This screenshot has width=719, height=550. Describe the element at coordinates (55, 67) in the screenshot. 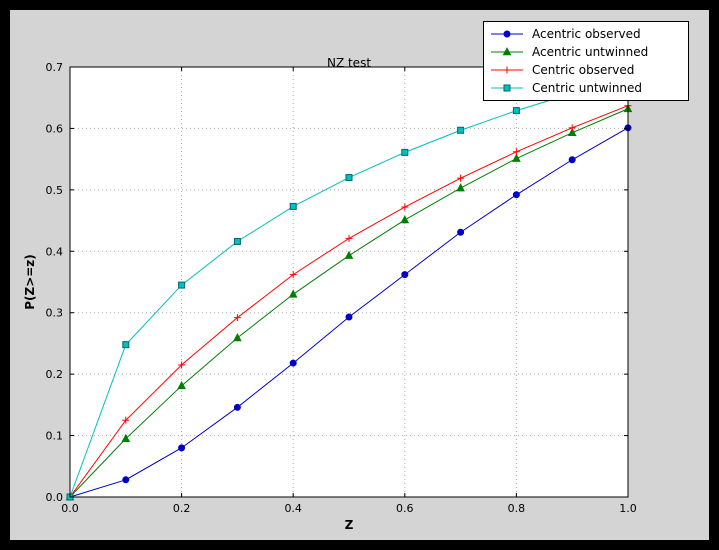

I see `y-tick-label: 0.7` at that location.